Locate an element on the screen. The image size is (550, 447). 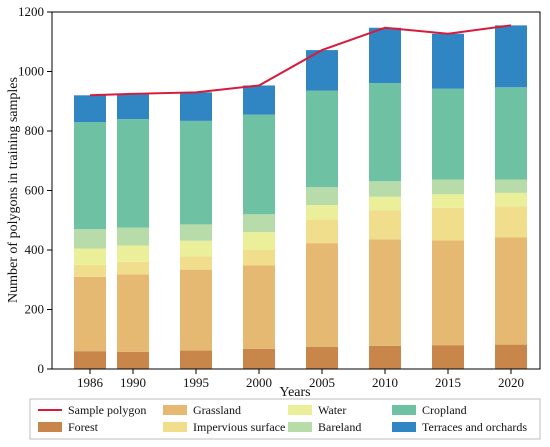
bar-segment-forest-2020 is located at coordinates (511, 356).